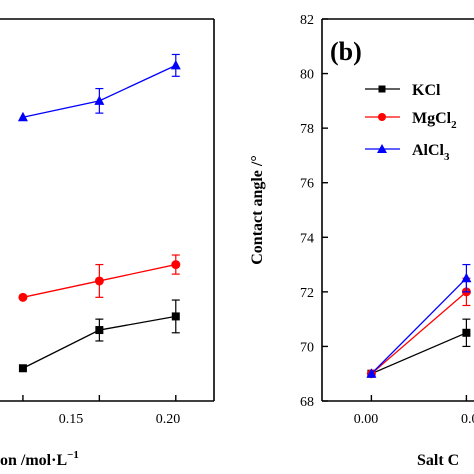 This screenshot has width=474, height=474. I want to click on panel-b-y-tick-label: 80, so click(307, 75).